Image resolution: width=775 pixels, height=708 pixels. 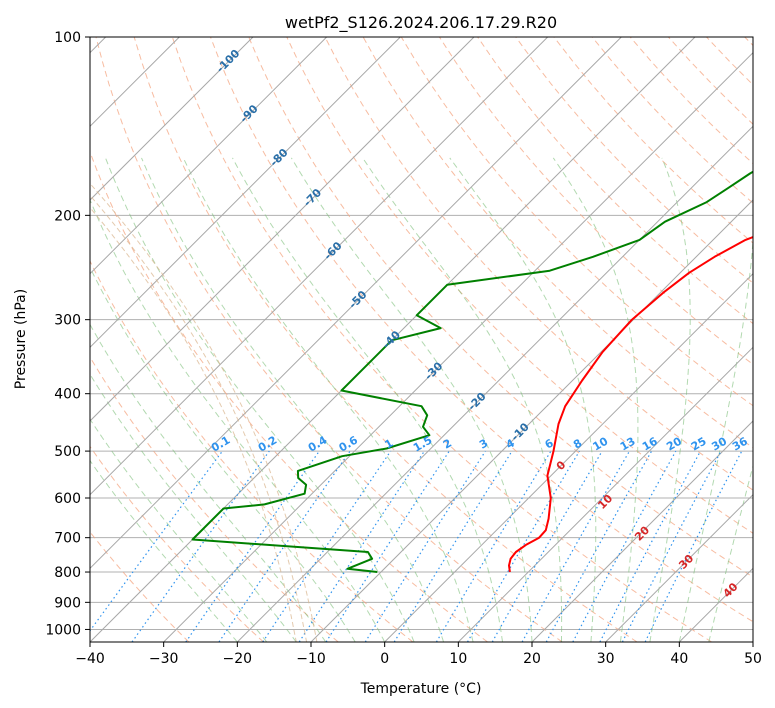 What do you see at coordinates (164, 659) in the screenshot?
I see `x-tick-label: −30` at bounding box center [164, 659].